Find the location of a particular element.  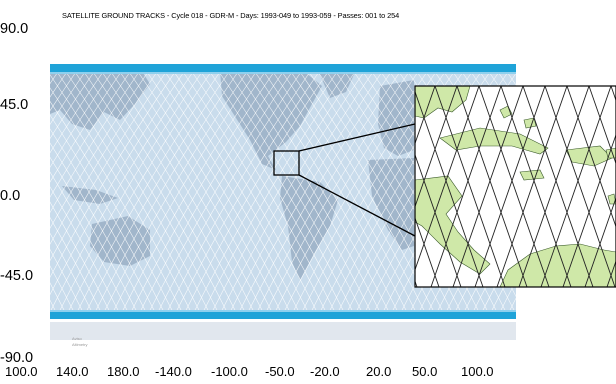

y-tick-90: 90.0 is located at coordinates (14, 29).